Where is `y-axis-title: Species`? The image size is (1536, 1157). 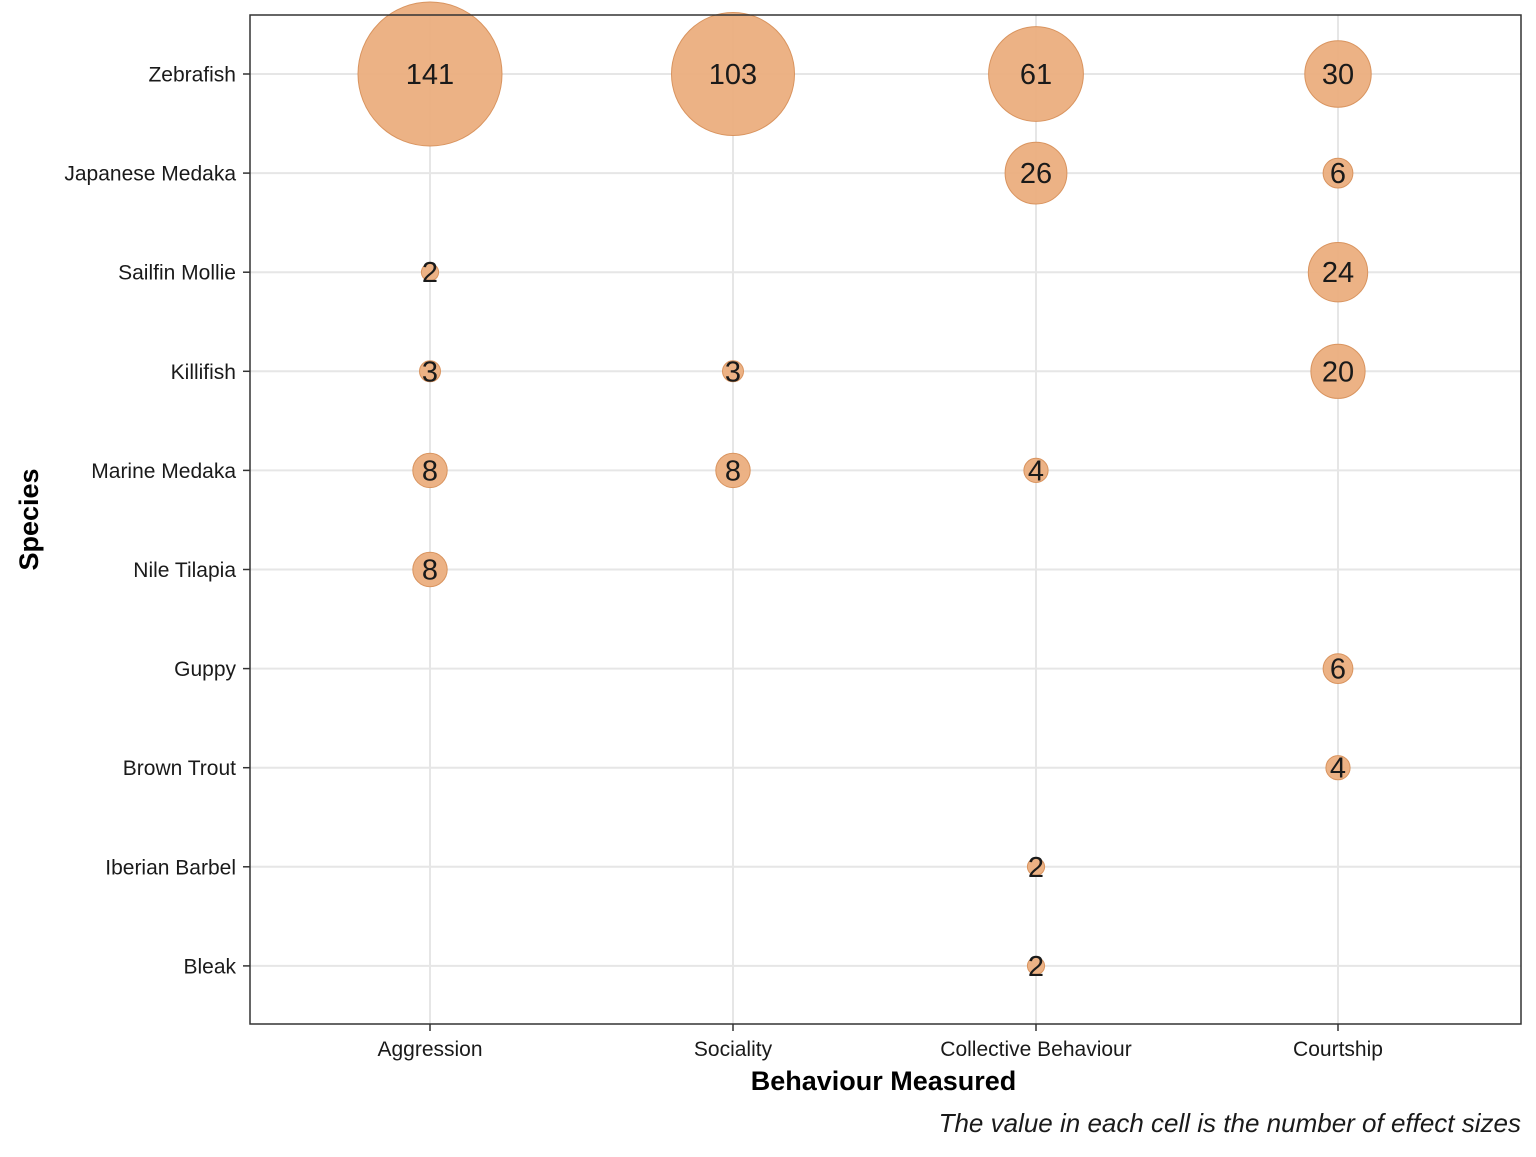
y-axis-title: Species is located at coordinates (29, 519).